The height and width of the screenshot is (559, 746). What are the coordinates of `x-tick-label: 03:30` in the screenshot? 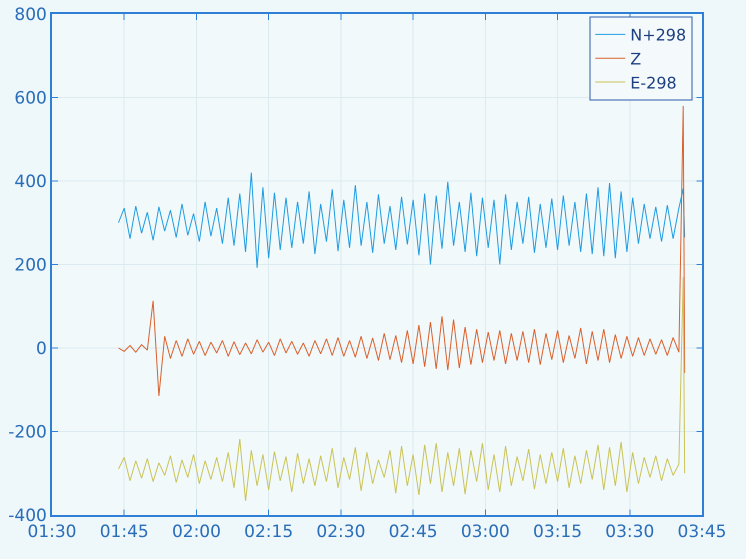 It's located at (629, 532).